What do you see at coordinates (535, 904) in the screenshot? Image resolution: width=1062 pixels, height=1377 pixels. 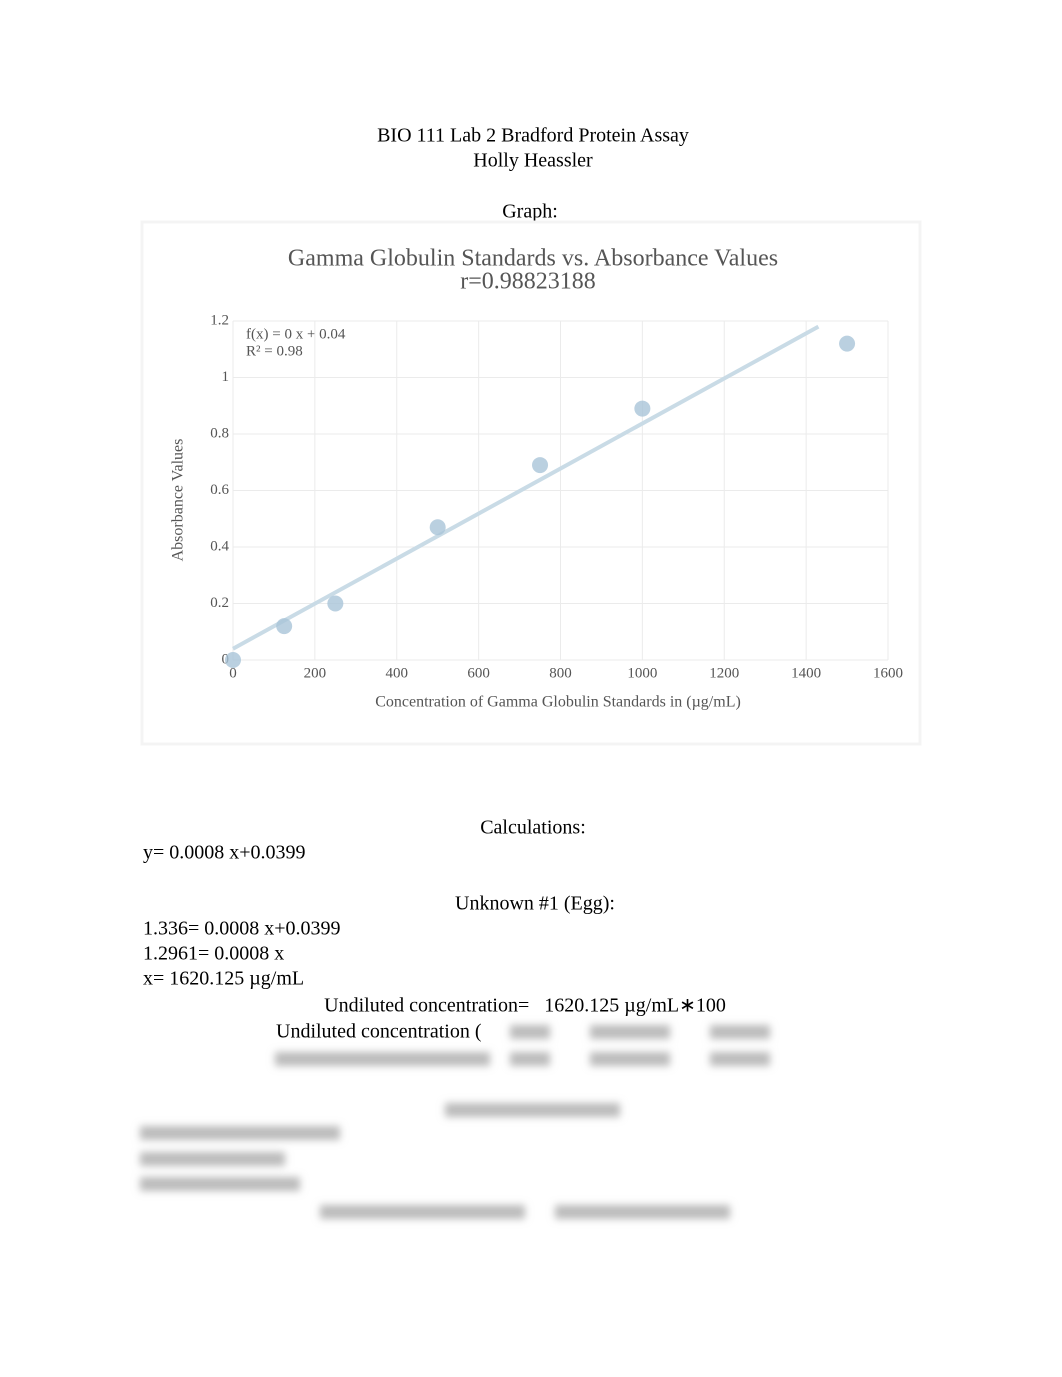 I see `unknown-heading: Unknown #1 (Egg):` at bounding box center [535, 904].